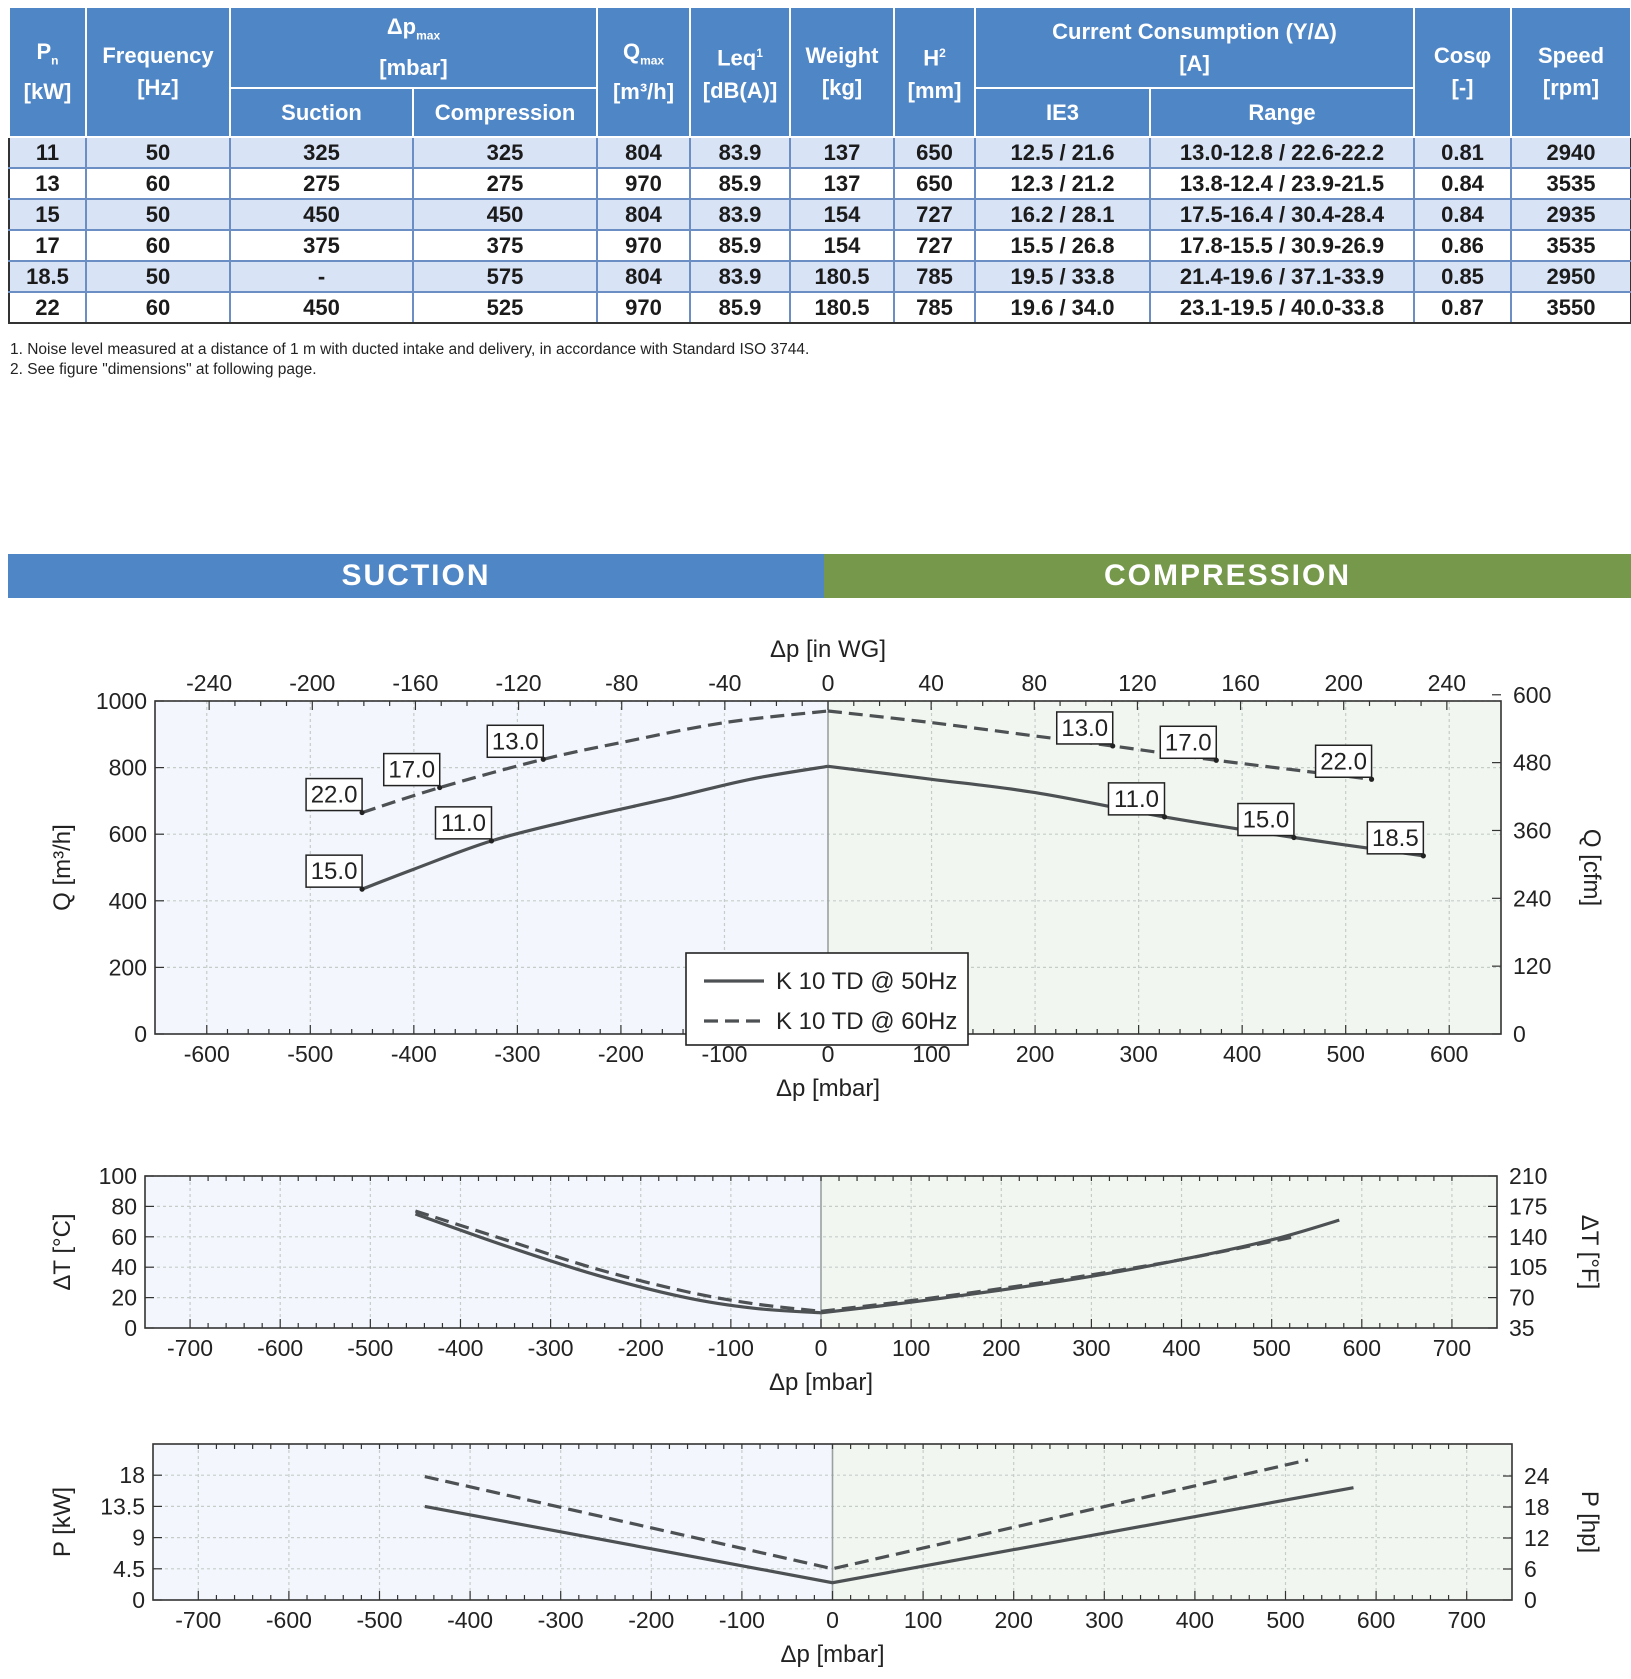 The width and height of the screenshot is (1631, 1679). Describe the element at coordinates (1528, 1267) in the screenshot. I see `y2-tick-label: 105` at that location.